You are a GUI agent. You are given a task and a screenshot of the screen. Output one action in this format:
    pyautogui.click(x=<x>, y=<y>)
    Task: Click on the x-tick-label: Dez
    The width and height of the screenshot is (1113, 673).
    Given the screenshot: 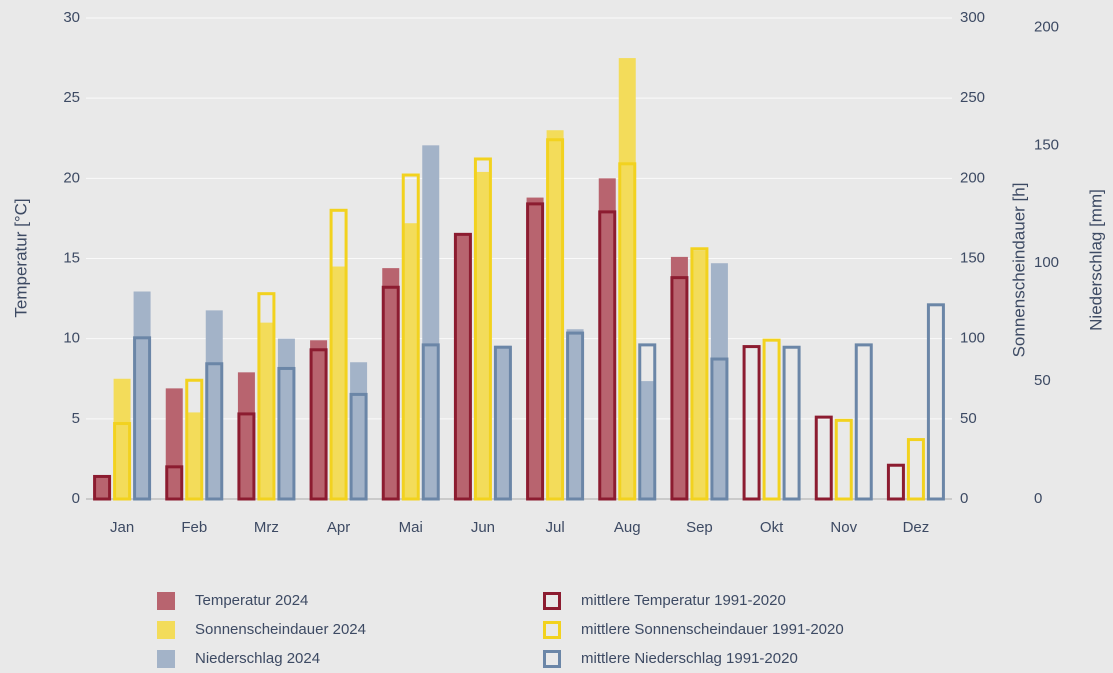 What is the action you would take?
    pyautogui.click(x=916, y=527)
    